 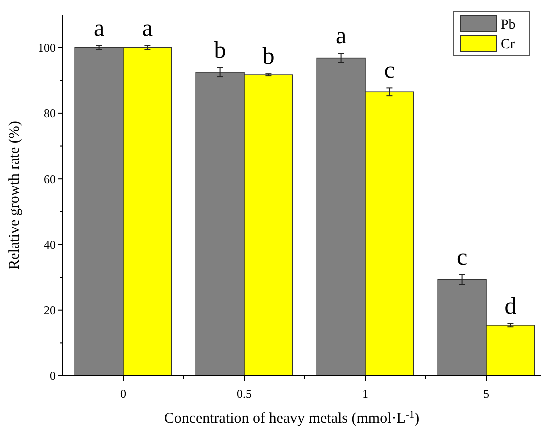 I want to click on x-tick-label: 0.5, so click(x=244, y=394).